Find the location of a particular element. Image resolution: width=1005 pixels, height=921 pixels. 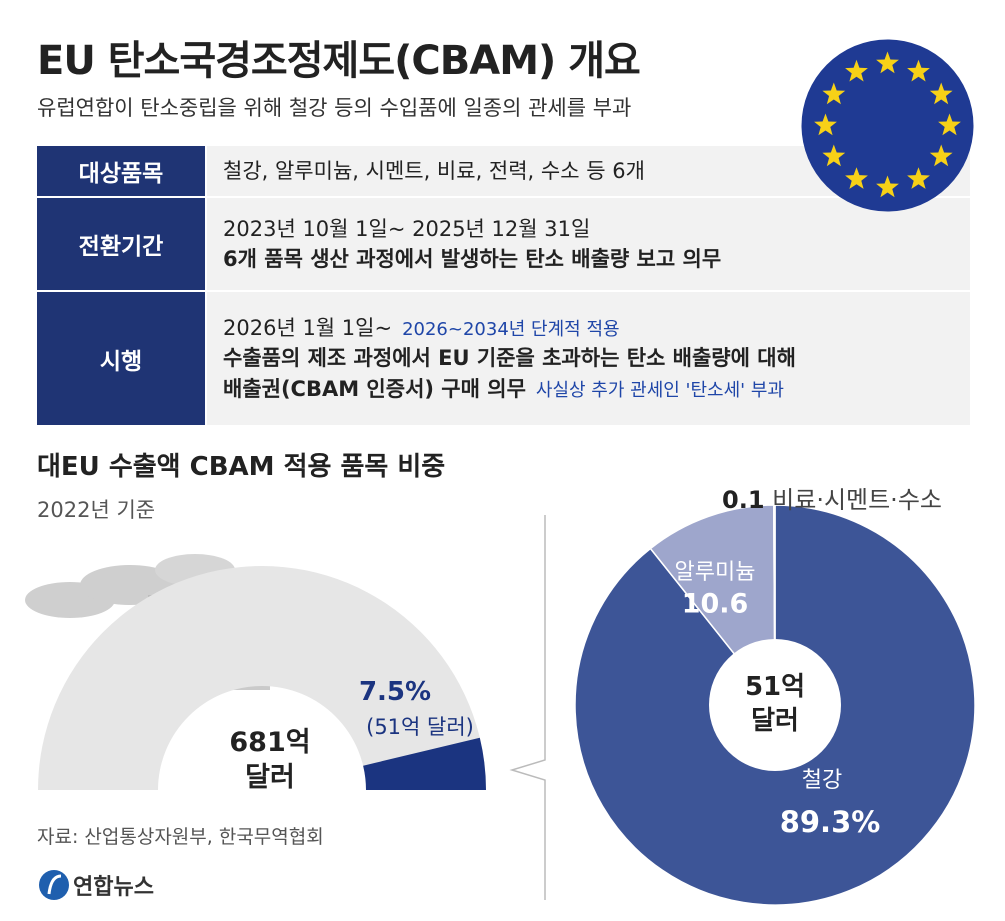

pie-value-label: 89.3% is located at coordinates (830, 822).